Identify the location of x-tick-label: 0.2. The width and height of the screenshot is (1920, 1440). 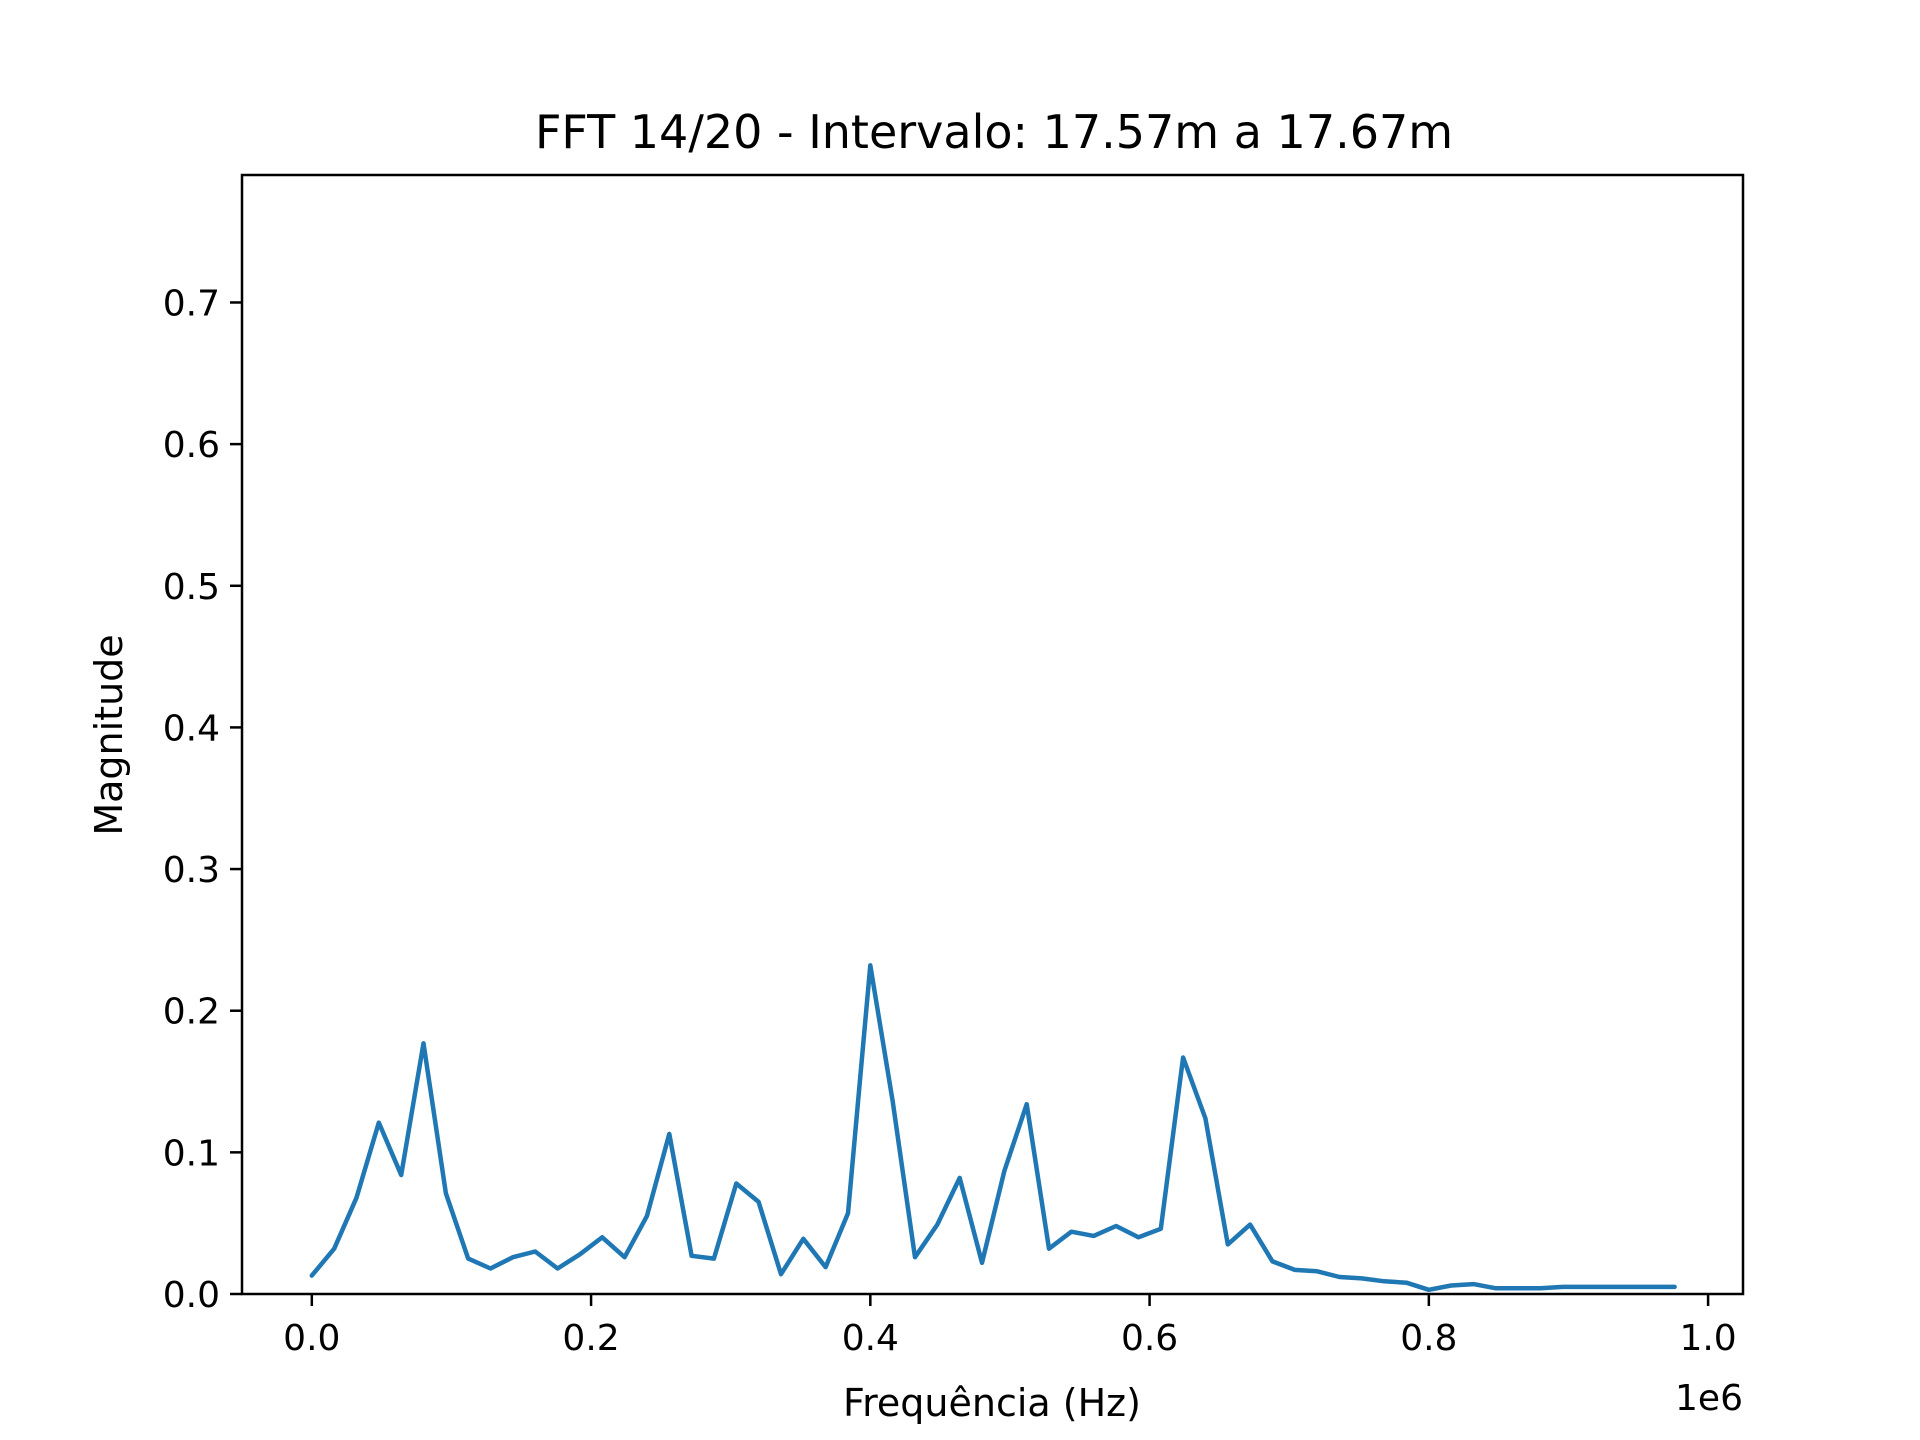
(590, 1338).